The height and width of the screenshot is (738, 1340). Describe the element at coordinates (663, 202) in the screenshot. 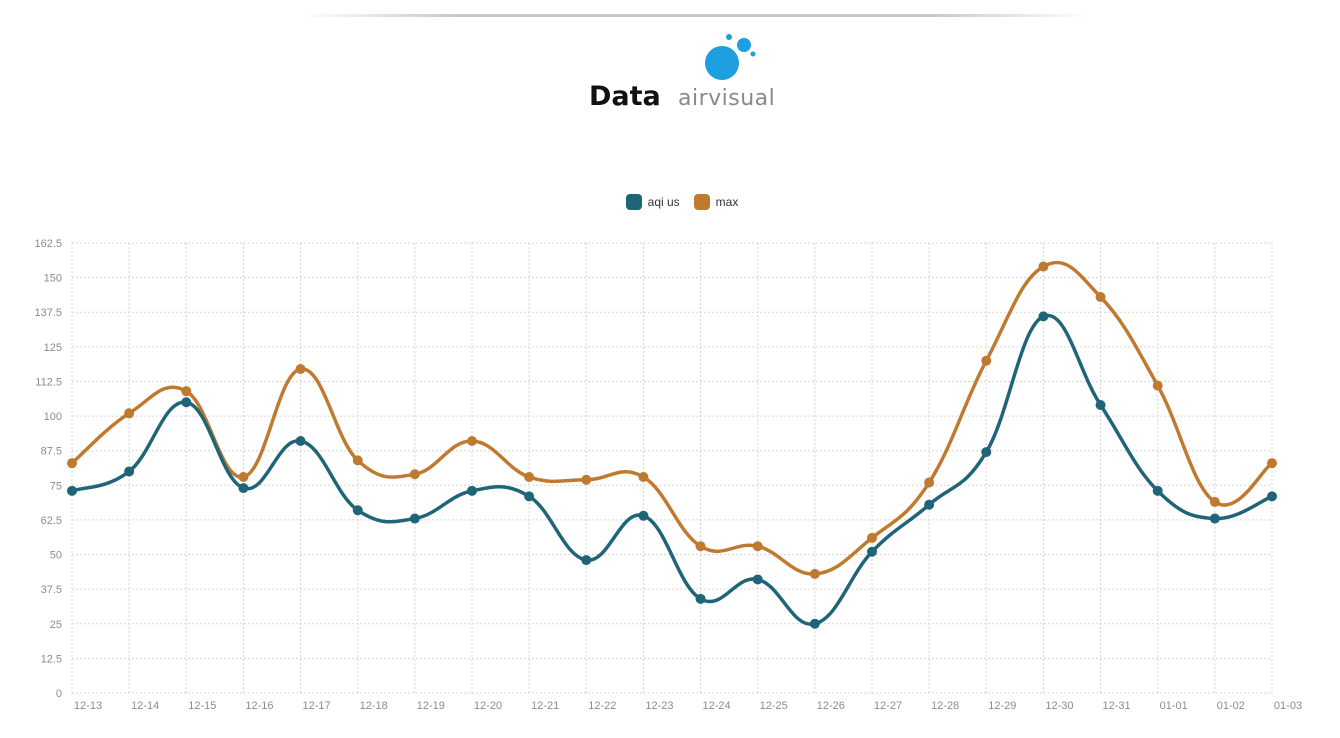

I see `legend-label-aqi-us: aqi us` at that location.